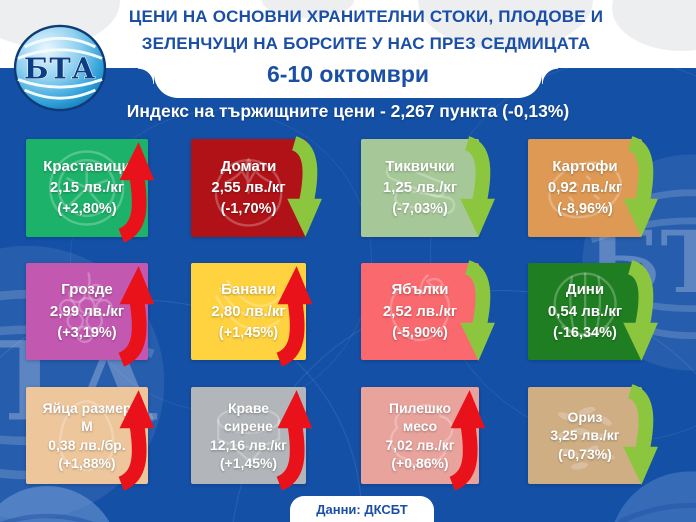  I want to click on data-source-label: Данни: ДКСБТ, so click(362, 509).